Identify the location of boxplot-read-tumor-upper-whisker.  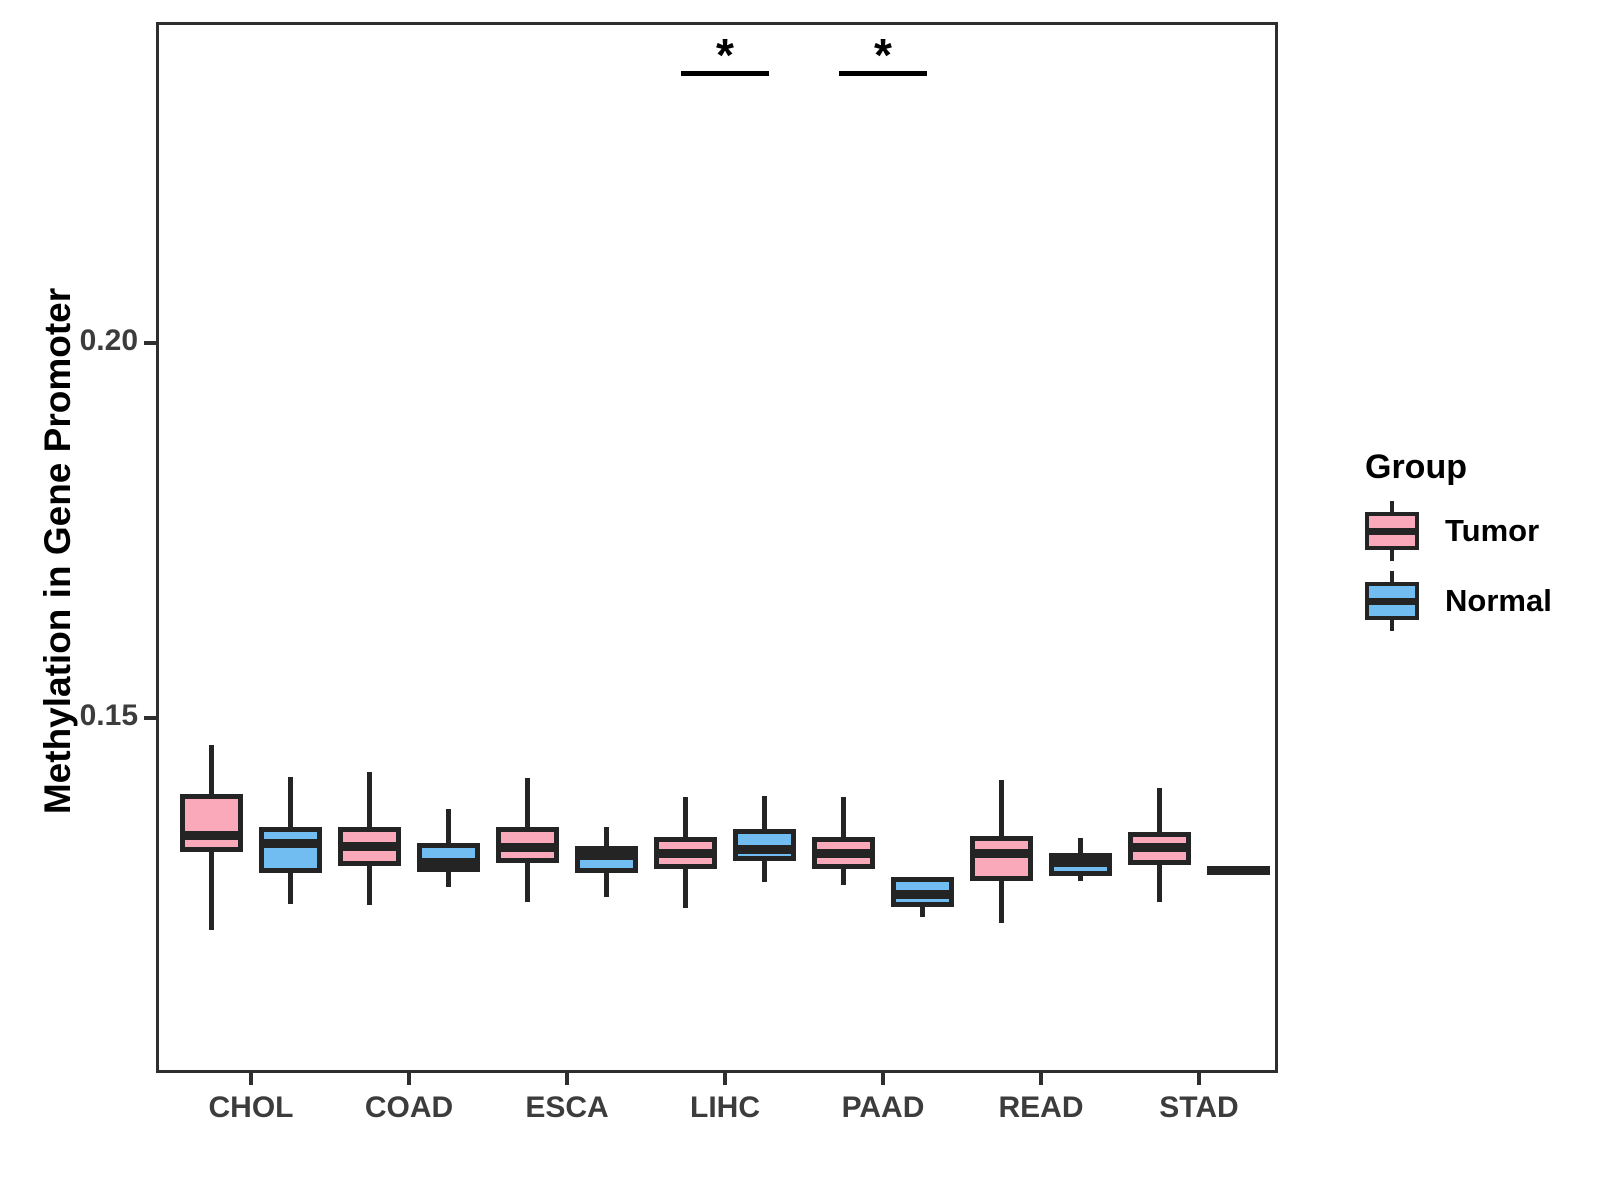
(1001, 808).